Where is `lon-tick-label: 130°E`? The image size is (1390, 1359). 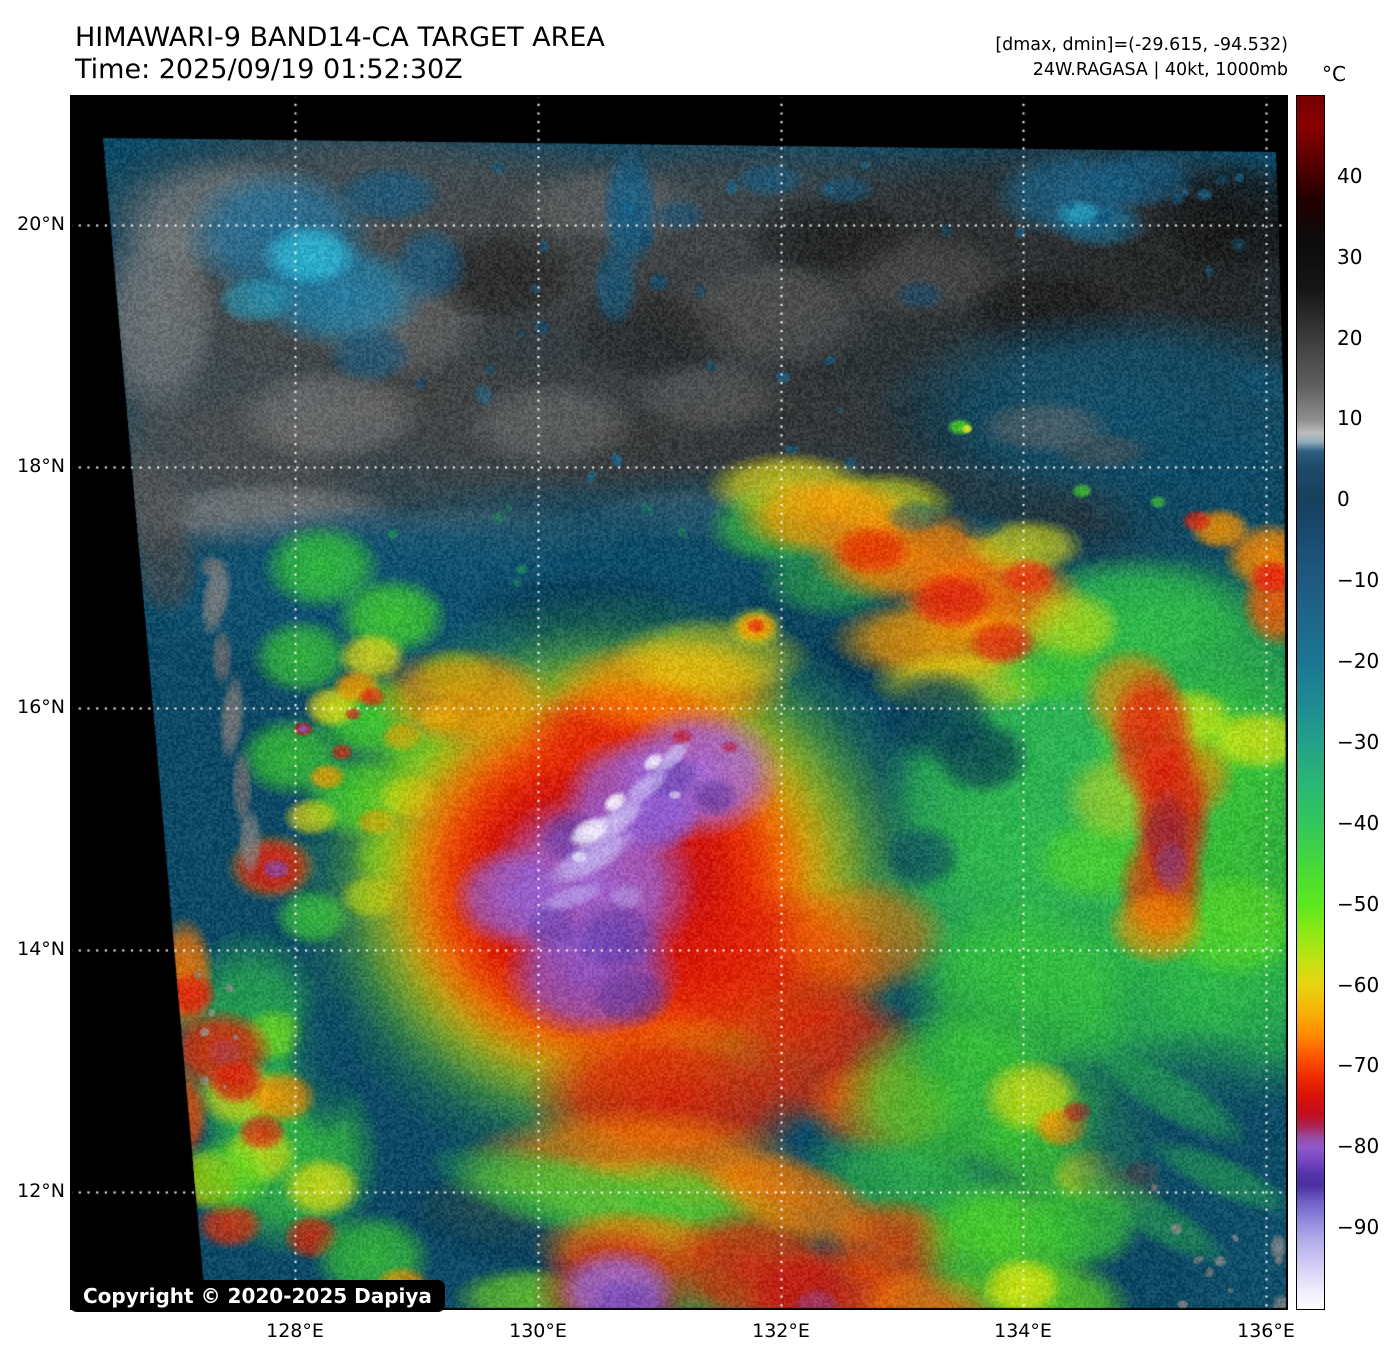
lon-tick-label: 130°E is located at coordinates (538, 1331).